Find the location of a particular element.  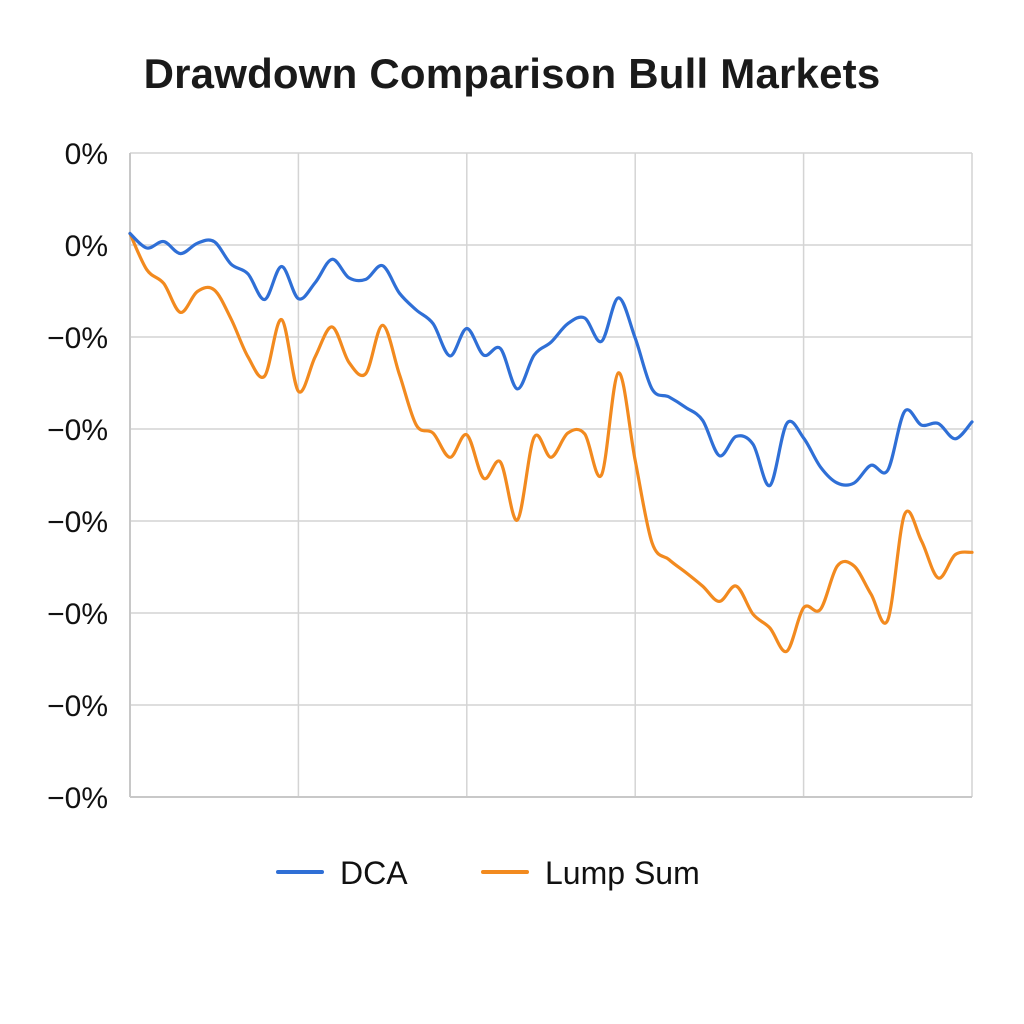

chart-title: Drawdown Comparison Bull Markets is located at coordinates (512, 73).